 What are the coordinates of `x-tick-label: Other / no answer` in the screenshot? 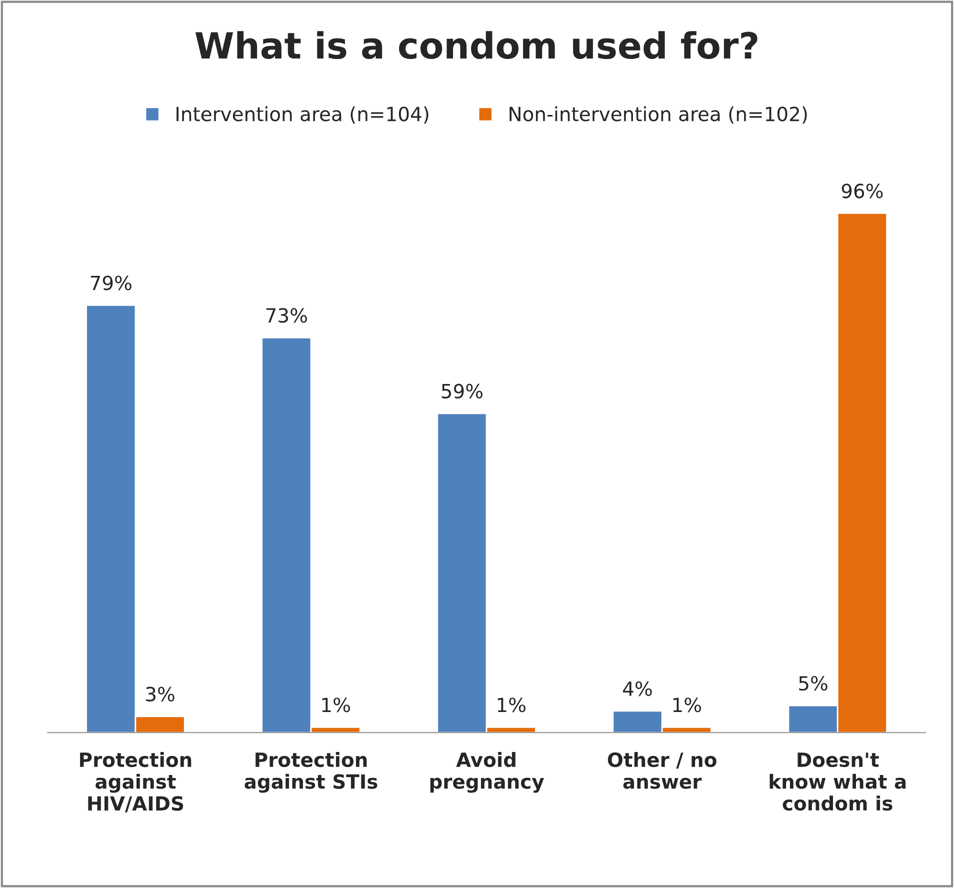 It's located at (662, 770).